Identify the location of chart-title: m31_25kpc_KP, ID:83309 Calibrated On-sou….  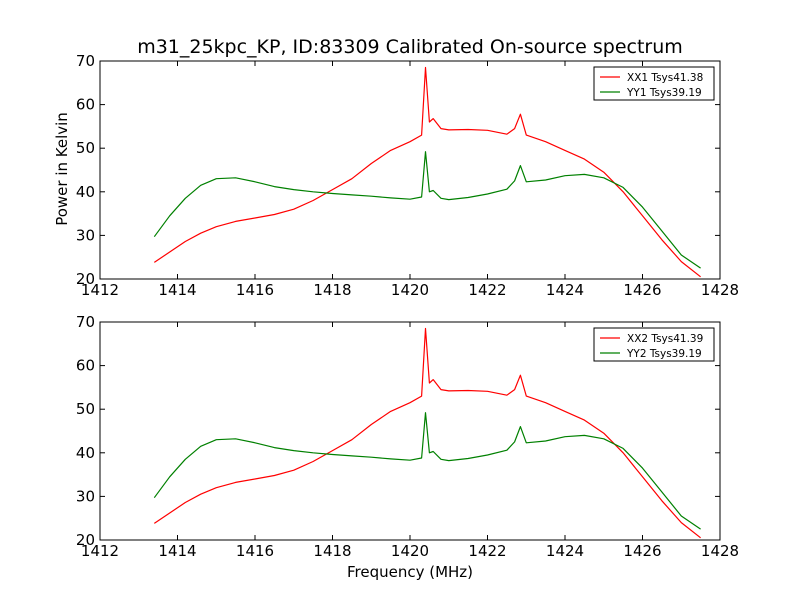
(410, 47).